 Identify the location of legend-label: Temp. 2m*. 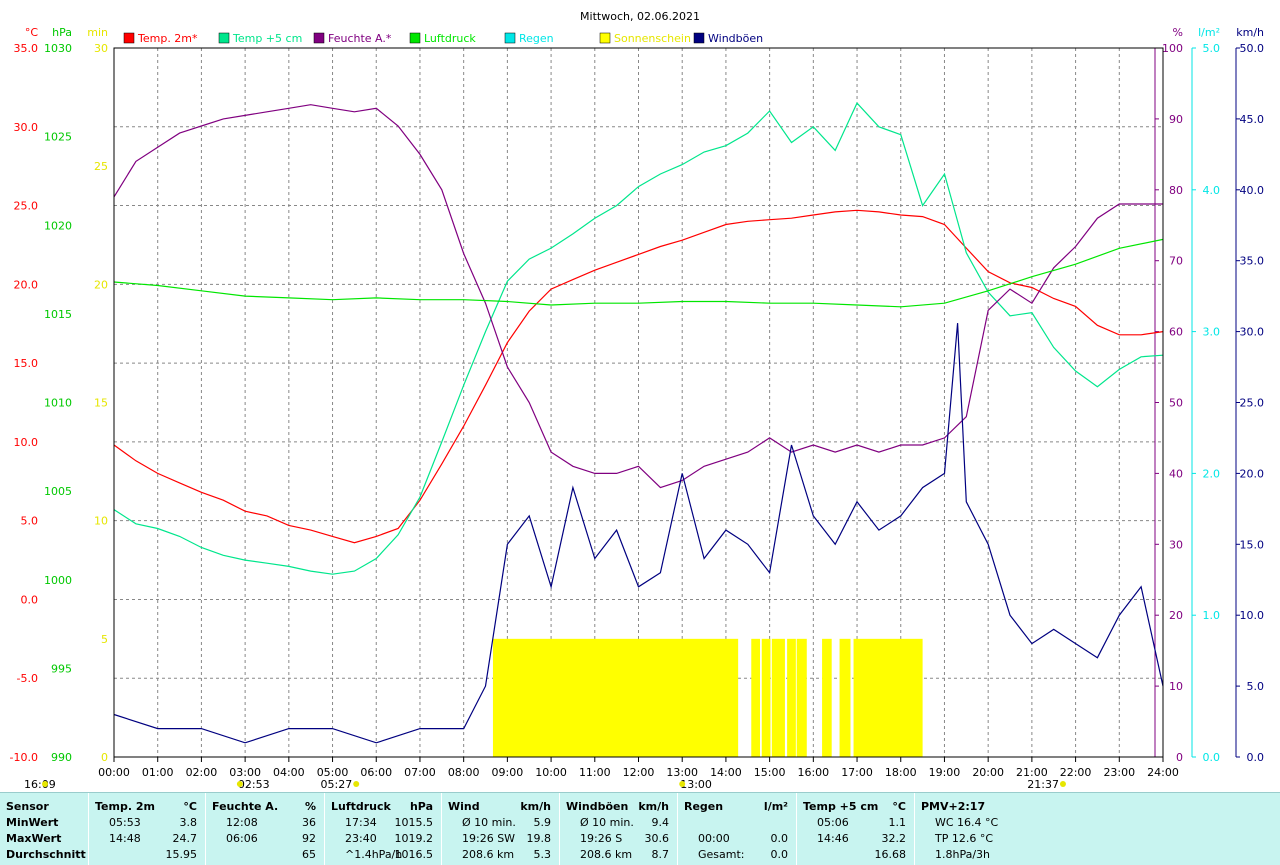
(167, 38).